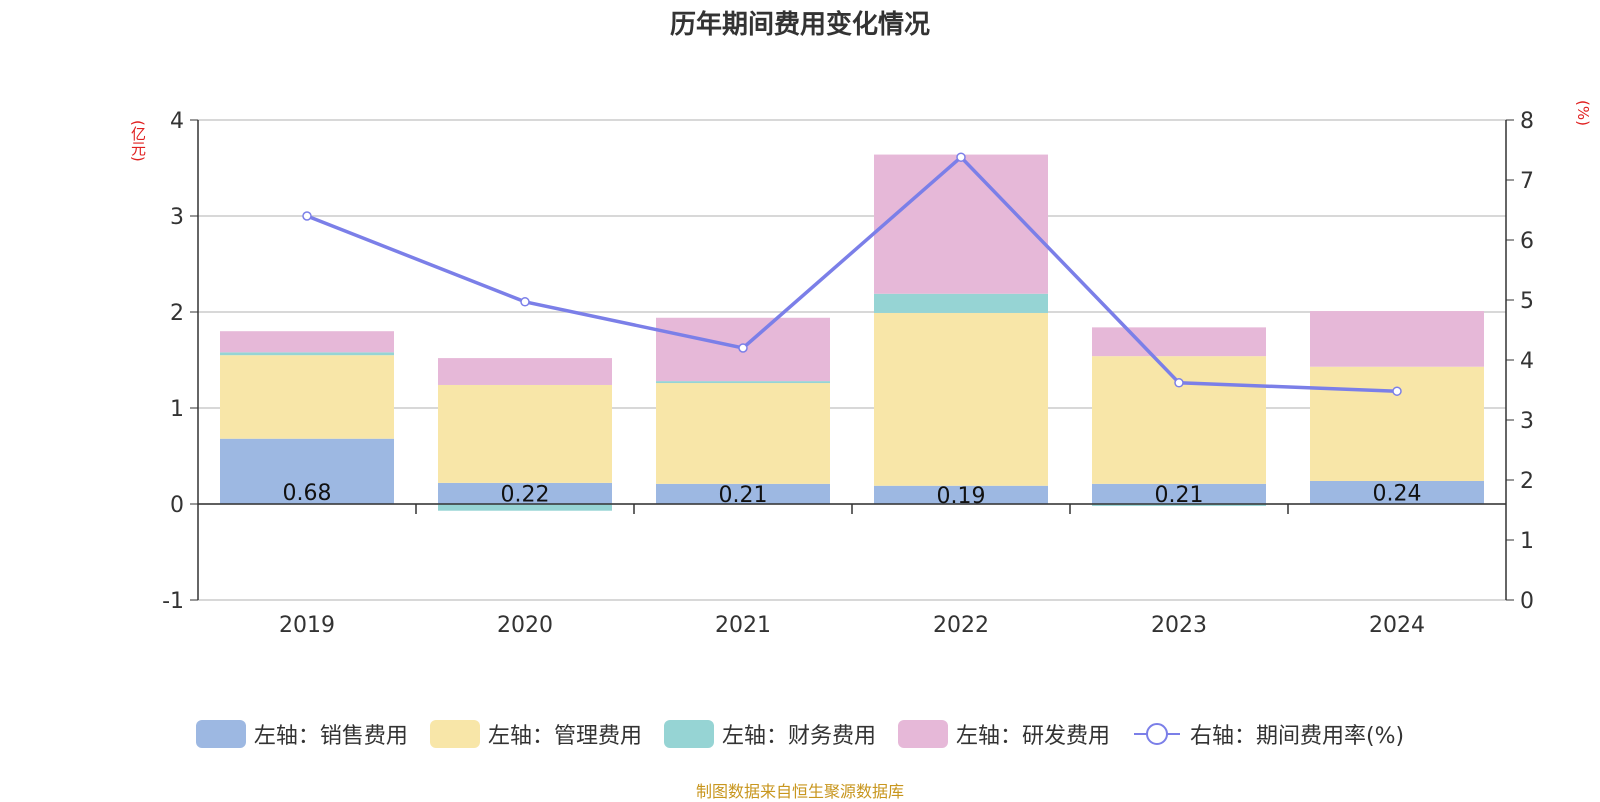 The image size is (1600, 802). What do you see at coordinates (177, 409) in the screenshot?
I see `left-tick-label: 1` at bounding box center [177, 409].